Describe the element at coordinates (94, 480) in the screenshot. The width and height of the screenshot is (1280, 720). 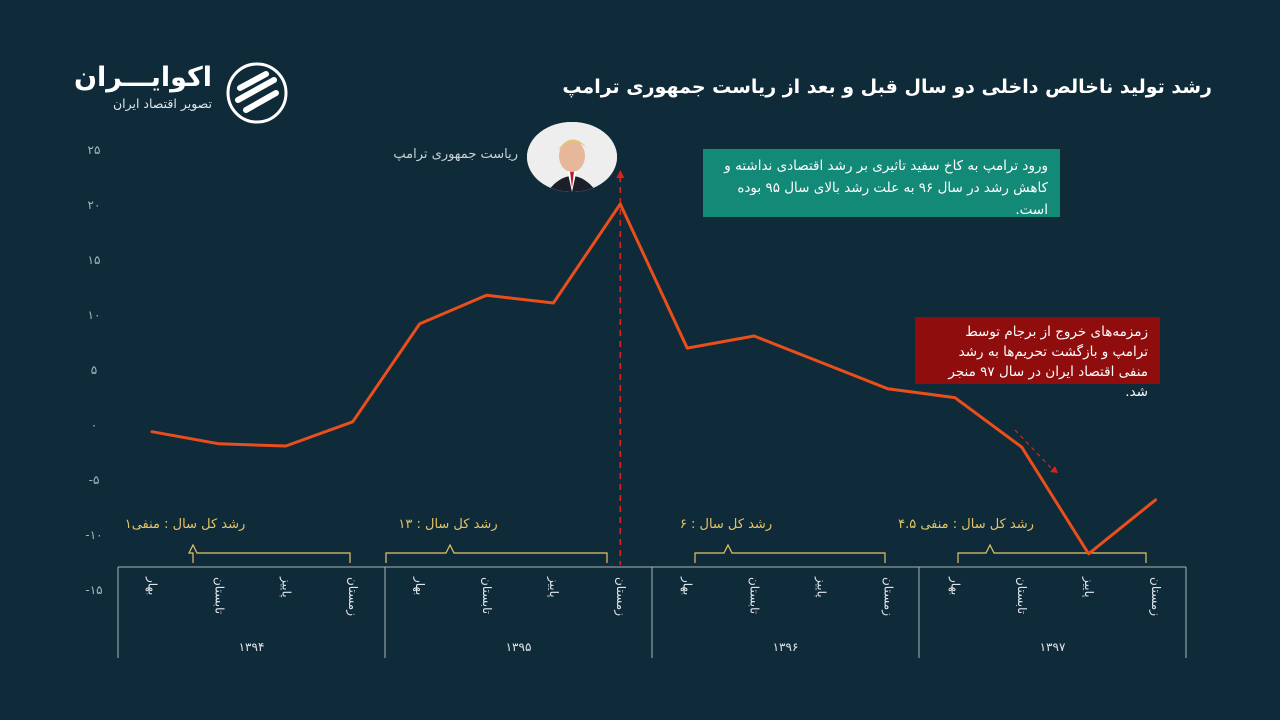
I see `y-tick-label: -۵` at that location.